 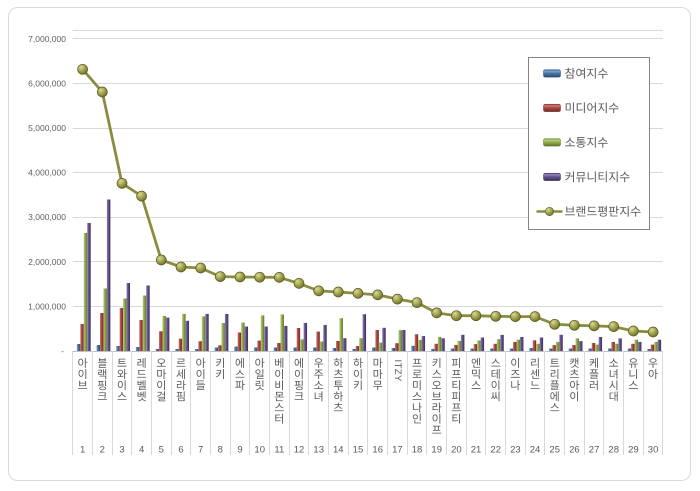 I want to click on svg-text: 29, so click(x=633, y=450).